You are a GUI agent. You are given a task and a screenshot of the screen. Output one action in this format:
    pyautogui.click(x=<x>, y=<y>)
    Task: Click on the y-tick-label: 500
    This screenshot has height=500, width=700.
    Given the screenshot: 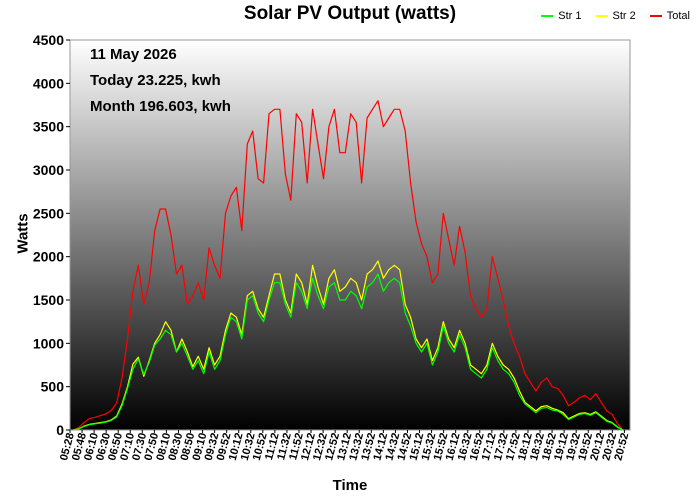 What is the action you would take?
    pyautogui.click(x=53, y=387)
    